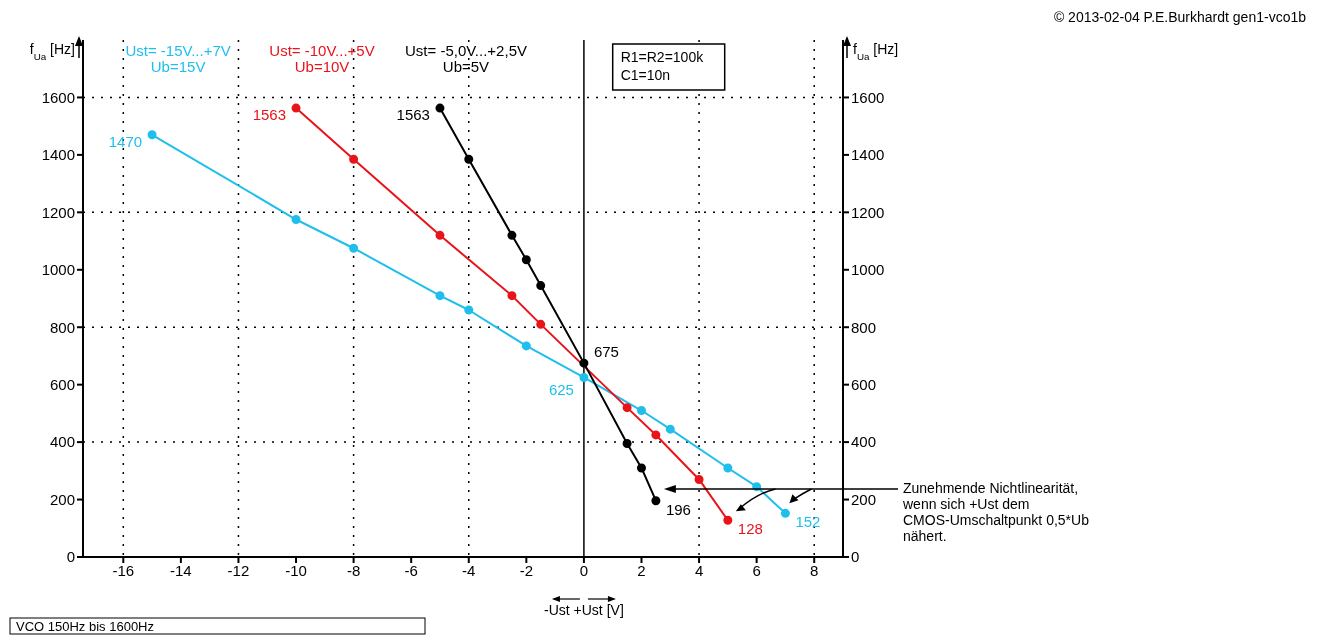 The image size is (1322, 637). Describe the element at coordinates (85, 626) in the screenshot. I see `text: VCO 150Hz bis 1600Hz` at that location.